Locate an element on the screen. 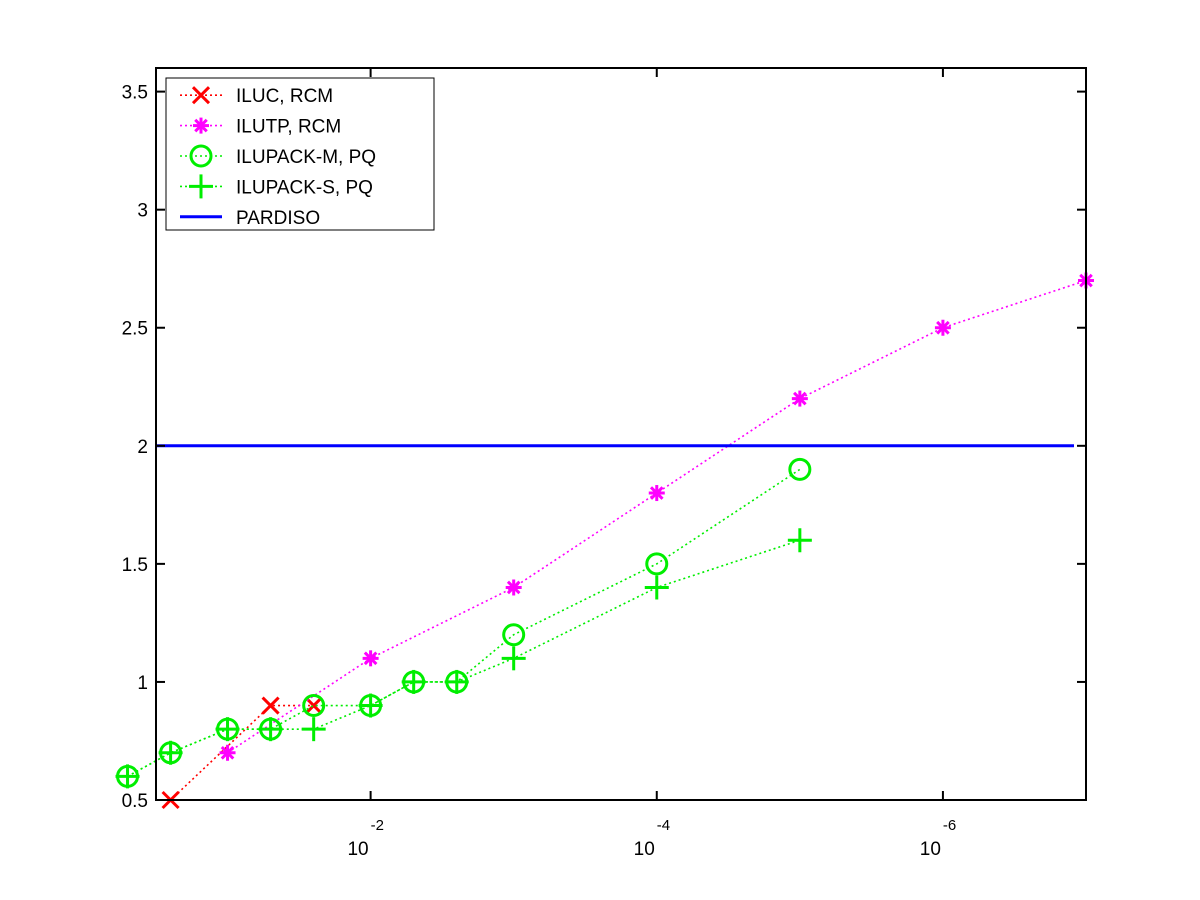 The height and width of the screenshot is (900, 1200). y-tick-label: 0.5 is located at coordinates (135, 801).